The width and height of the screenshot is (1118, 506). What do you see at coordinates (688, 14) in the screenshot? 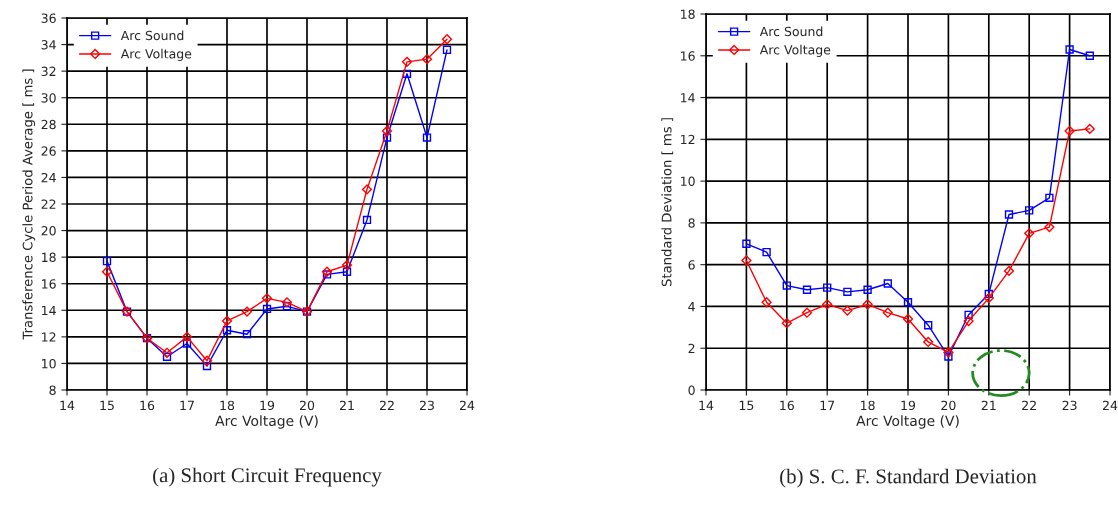
I see `y-tick-label: 18` at bounding box center [688, 14].